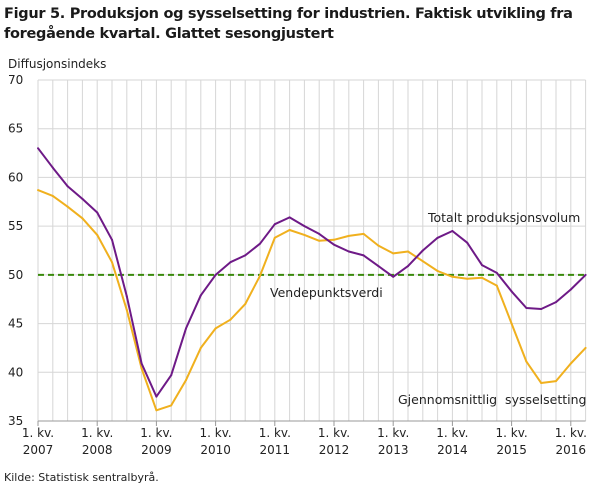 Image resolution: width=609 pixels, height=489 pixels. Describe the element at coordinates (15, 275) in the screenshot. I see `y-tick-label: 50` at that location.